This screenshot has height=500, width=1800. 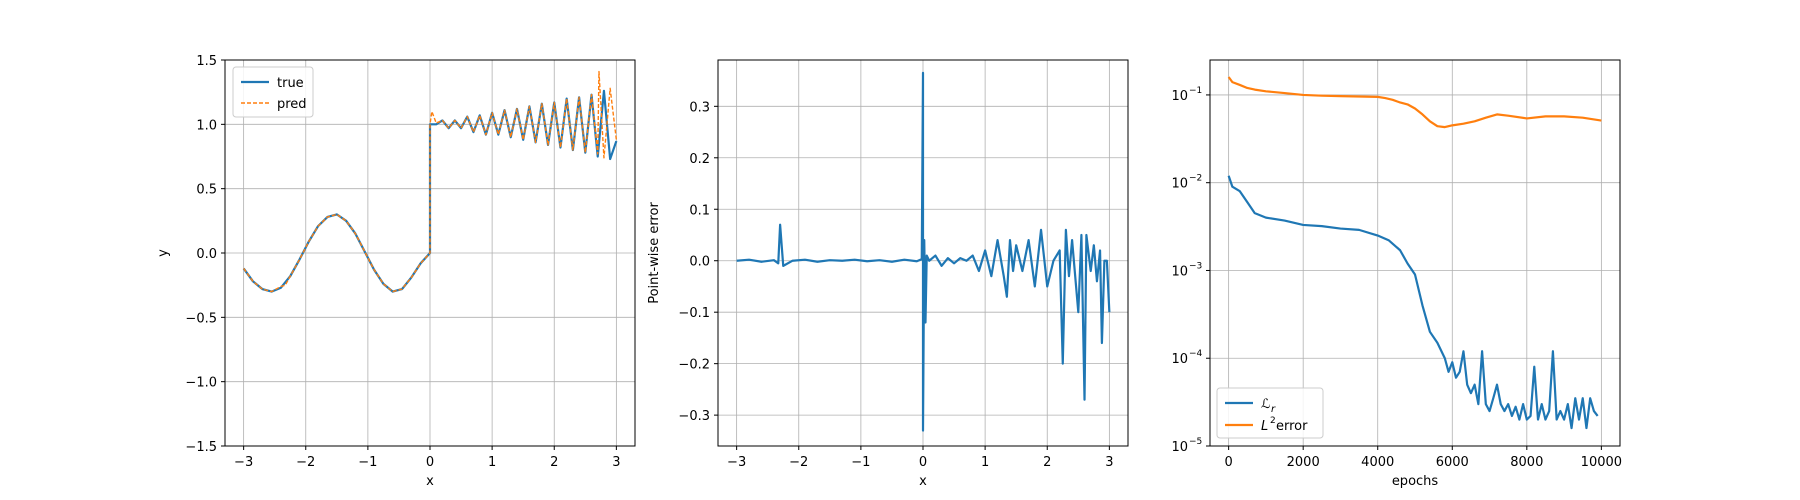 I want to click on y-tick-label: 1.5, so click(x=206, y=61).